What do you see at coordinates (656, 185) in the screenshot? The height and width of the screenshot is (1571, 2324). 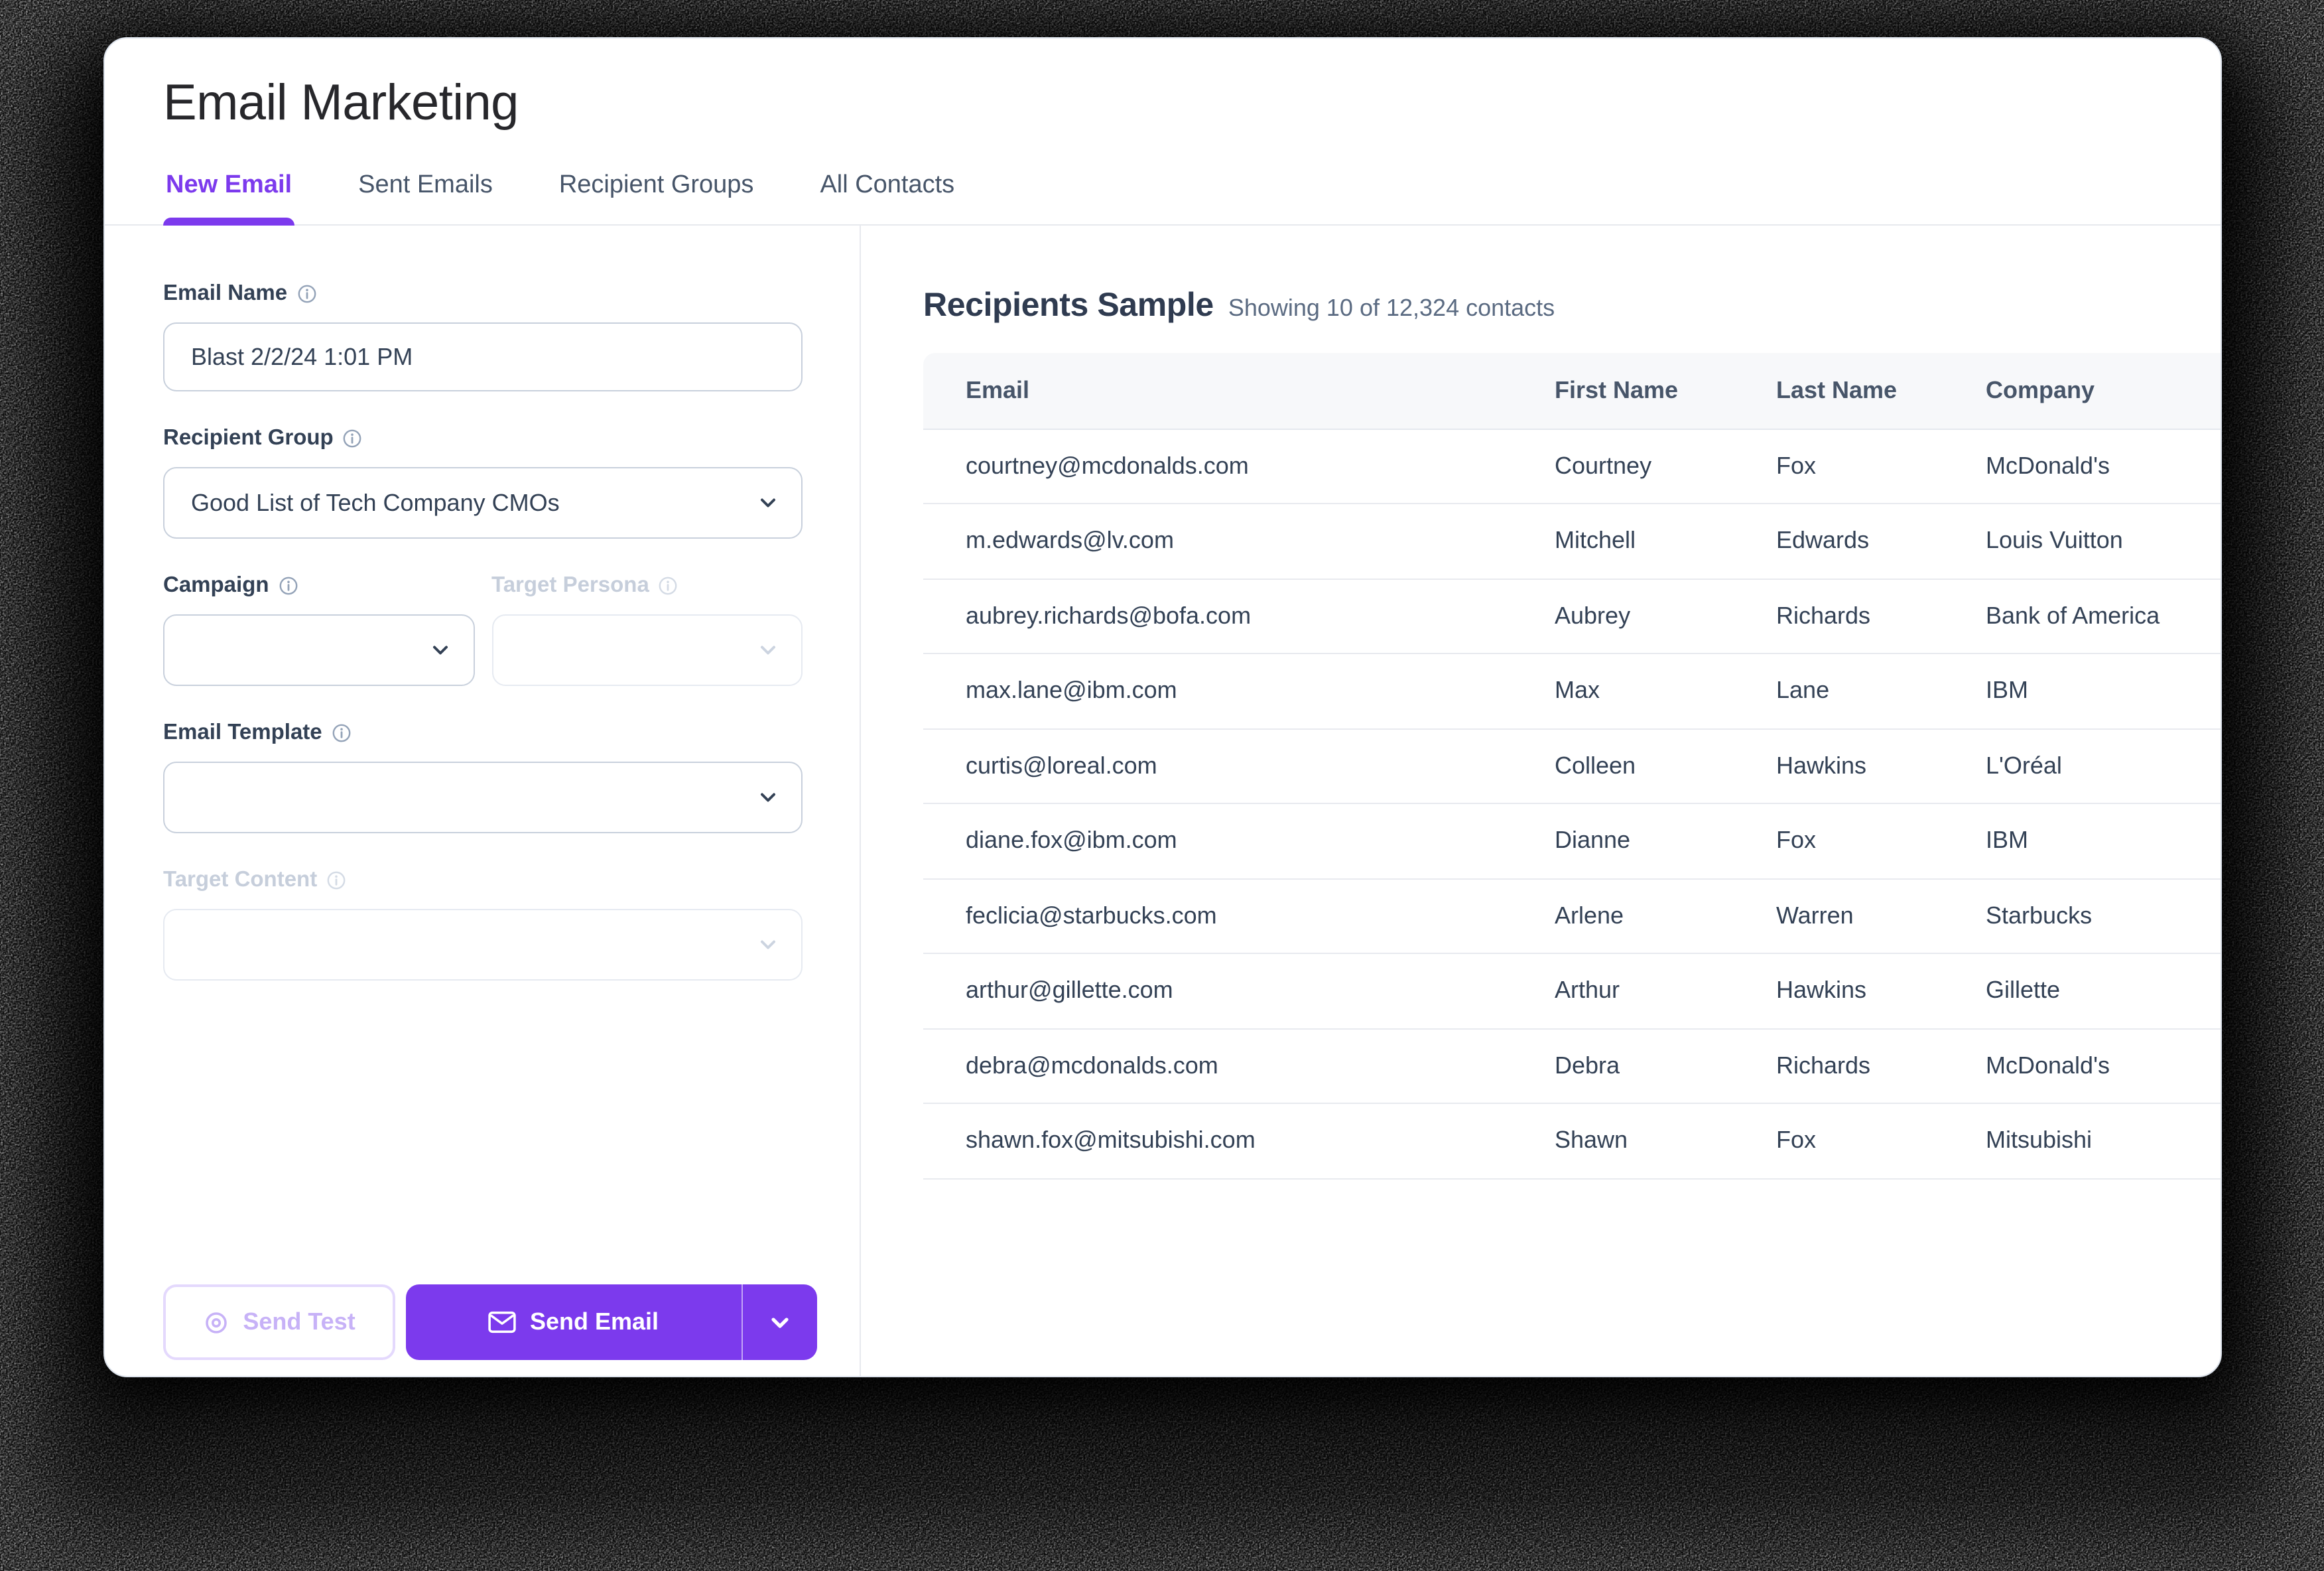 I see `tab-recipient-groups: Recipient Groups` at bounding box center [656, 185].